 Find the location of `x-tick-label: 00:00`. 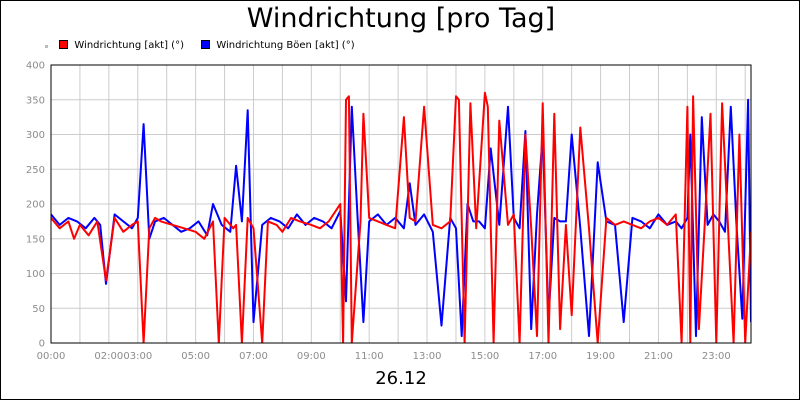

x-tick-label: 00:00 is located at coordinates (51, 356).